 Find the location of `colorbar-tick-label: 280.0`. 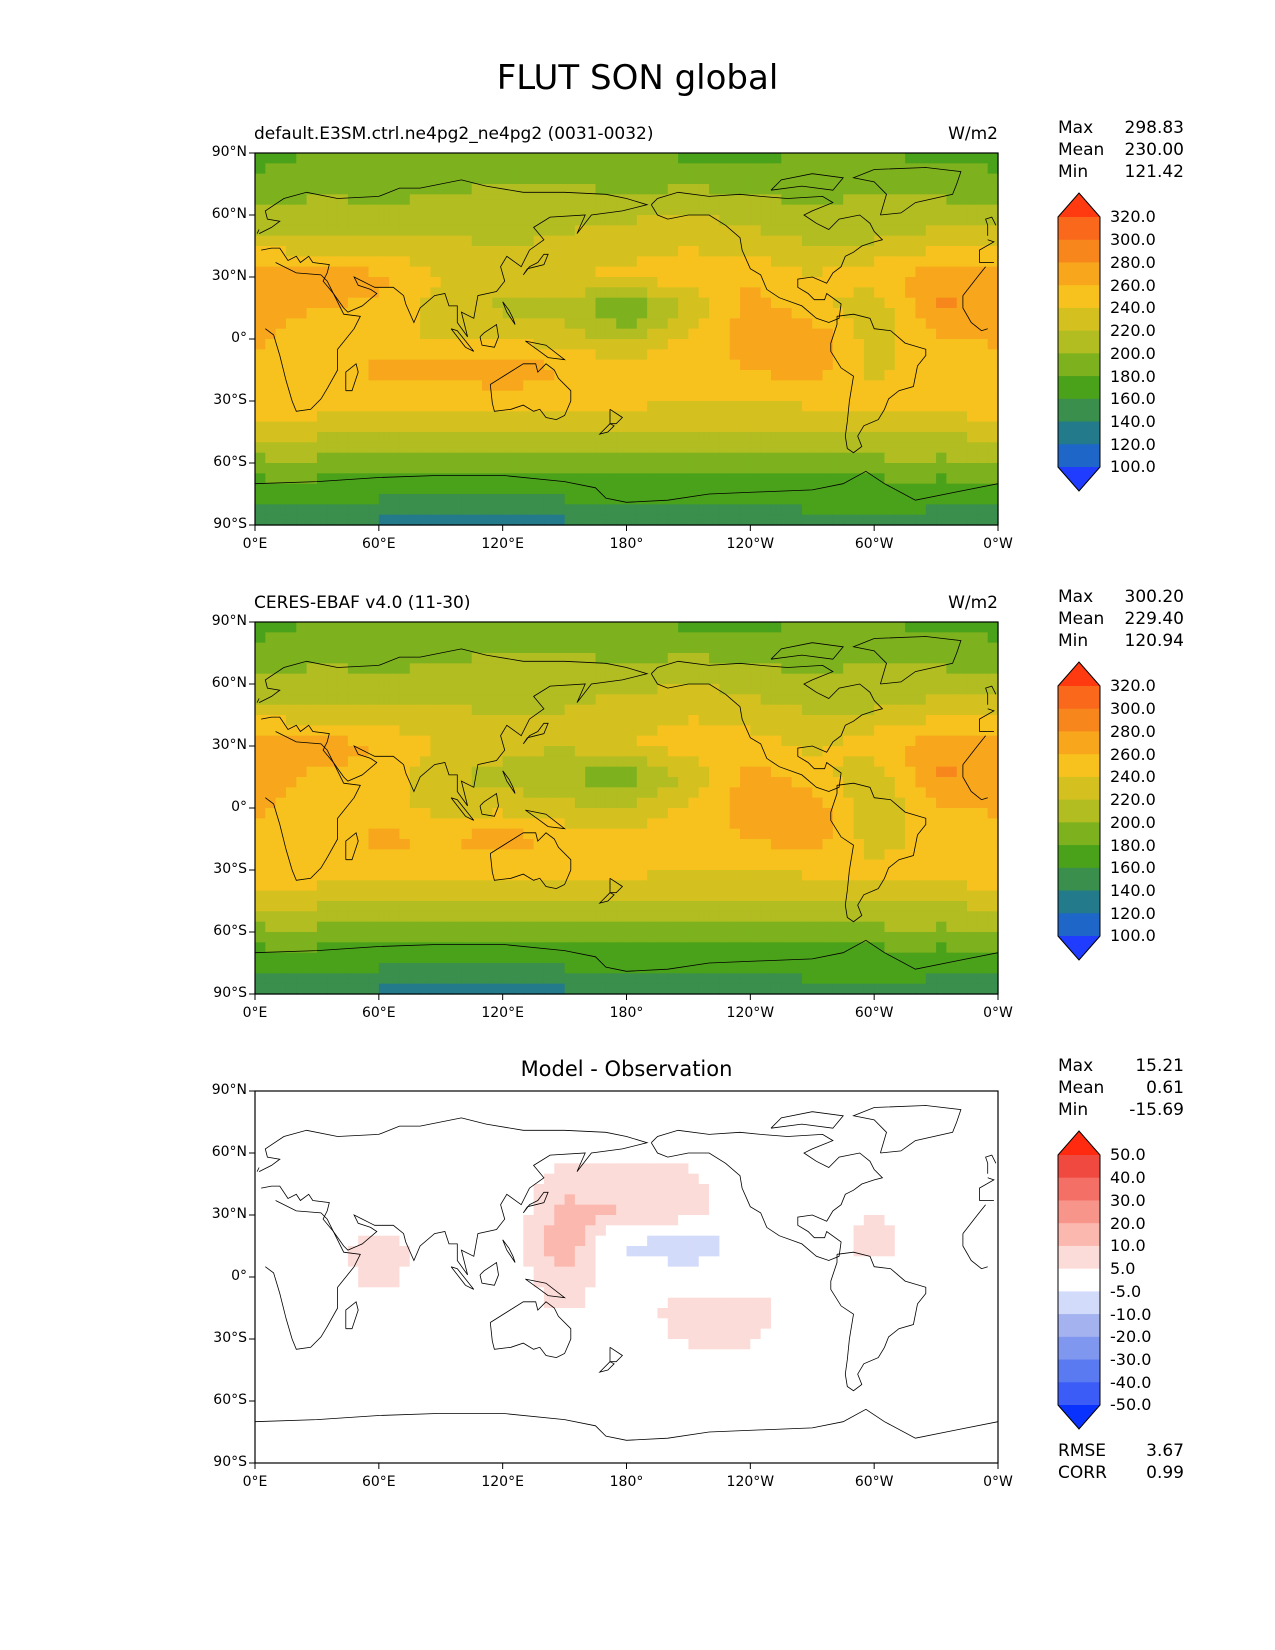

colorbar-tick-label: 280.0 is located at coordinates (1133, 262).